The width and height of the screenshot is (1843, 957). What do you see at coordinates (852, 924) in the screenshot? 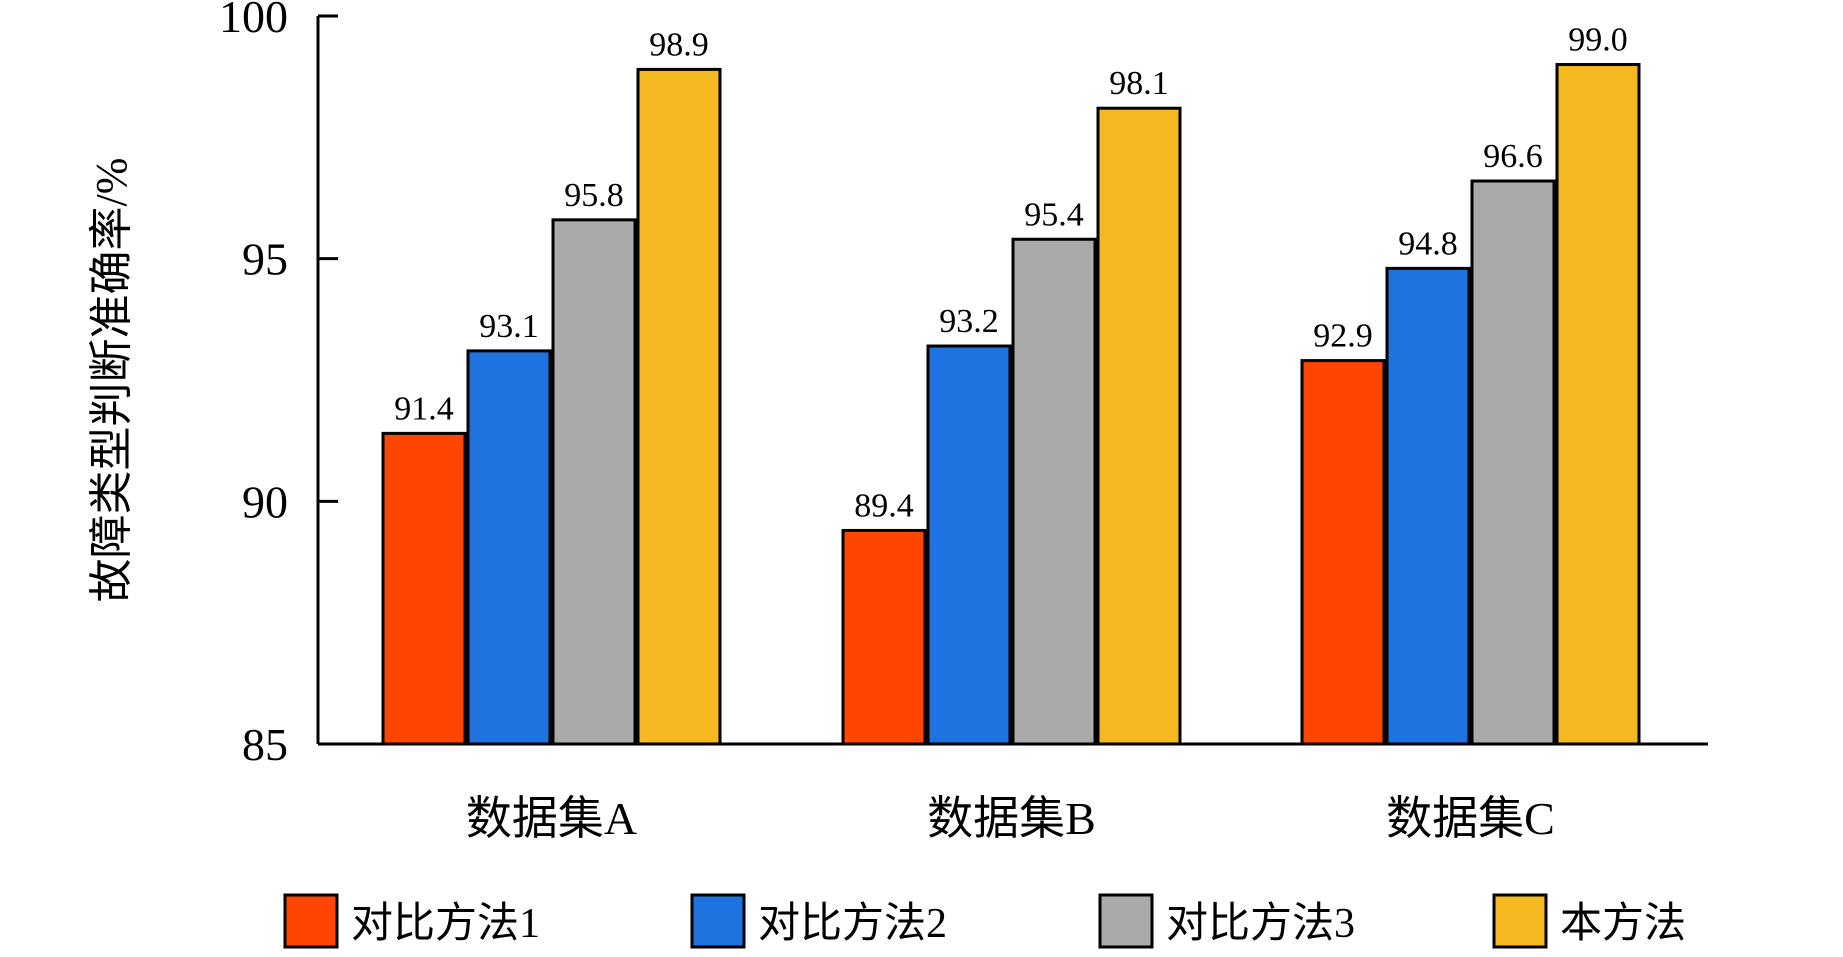
I see `legend-label: 对比方法2` at bounding box center [852, 924].